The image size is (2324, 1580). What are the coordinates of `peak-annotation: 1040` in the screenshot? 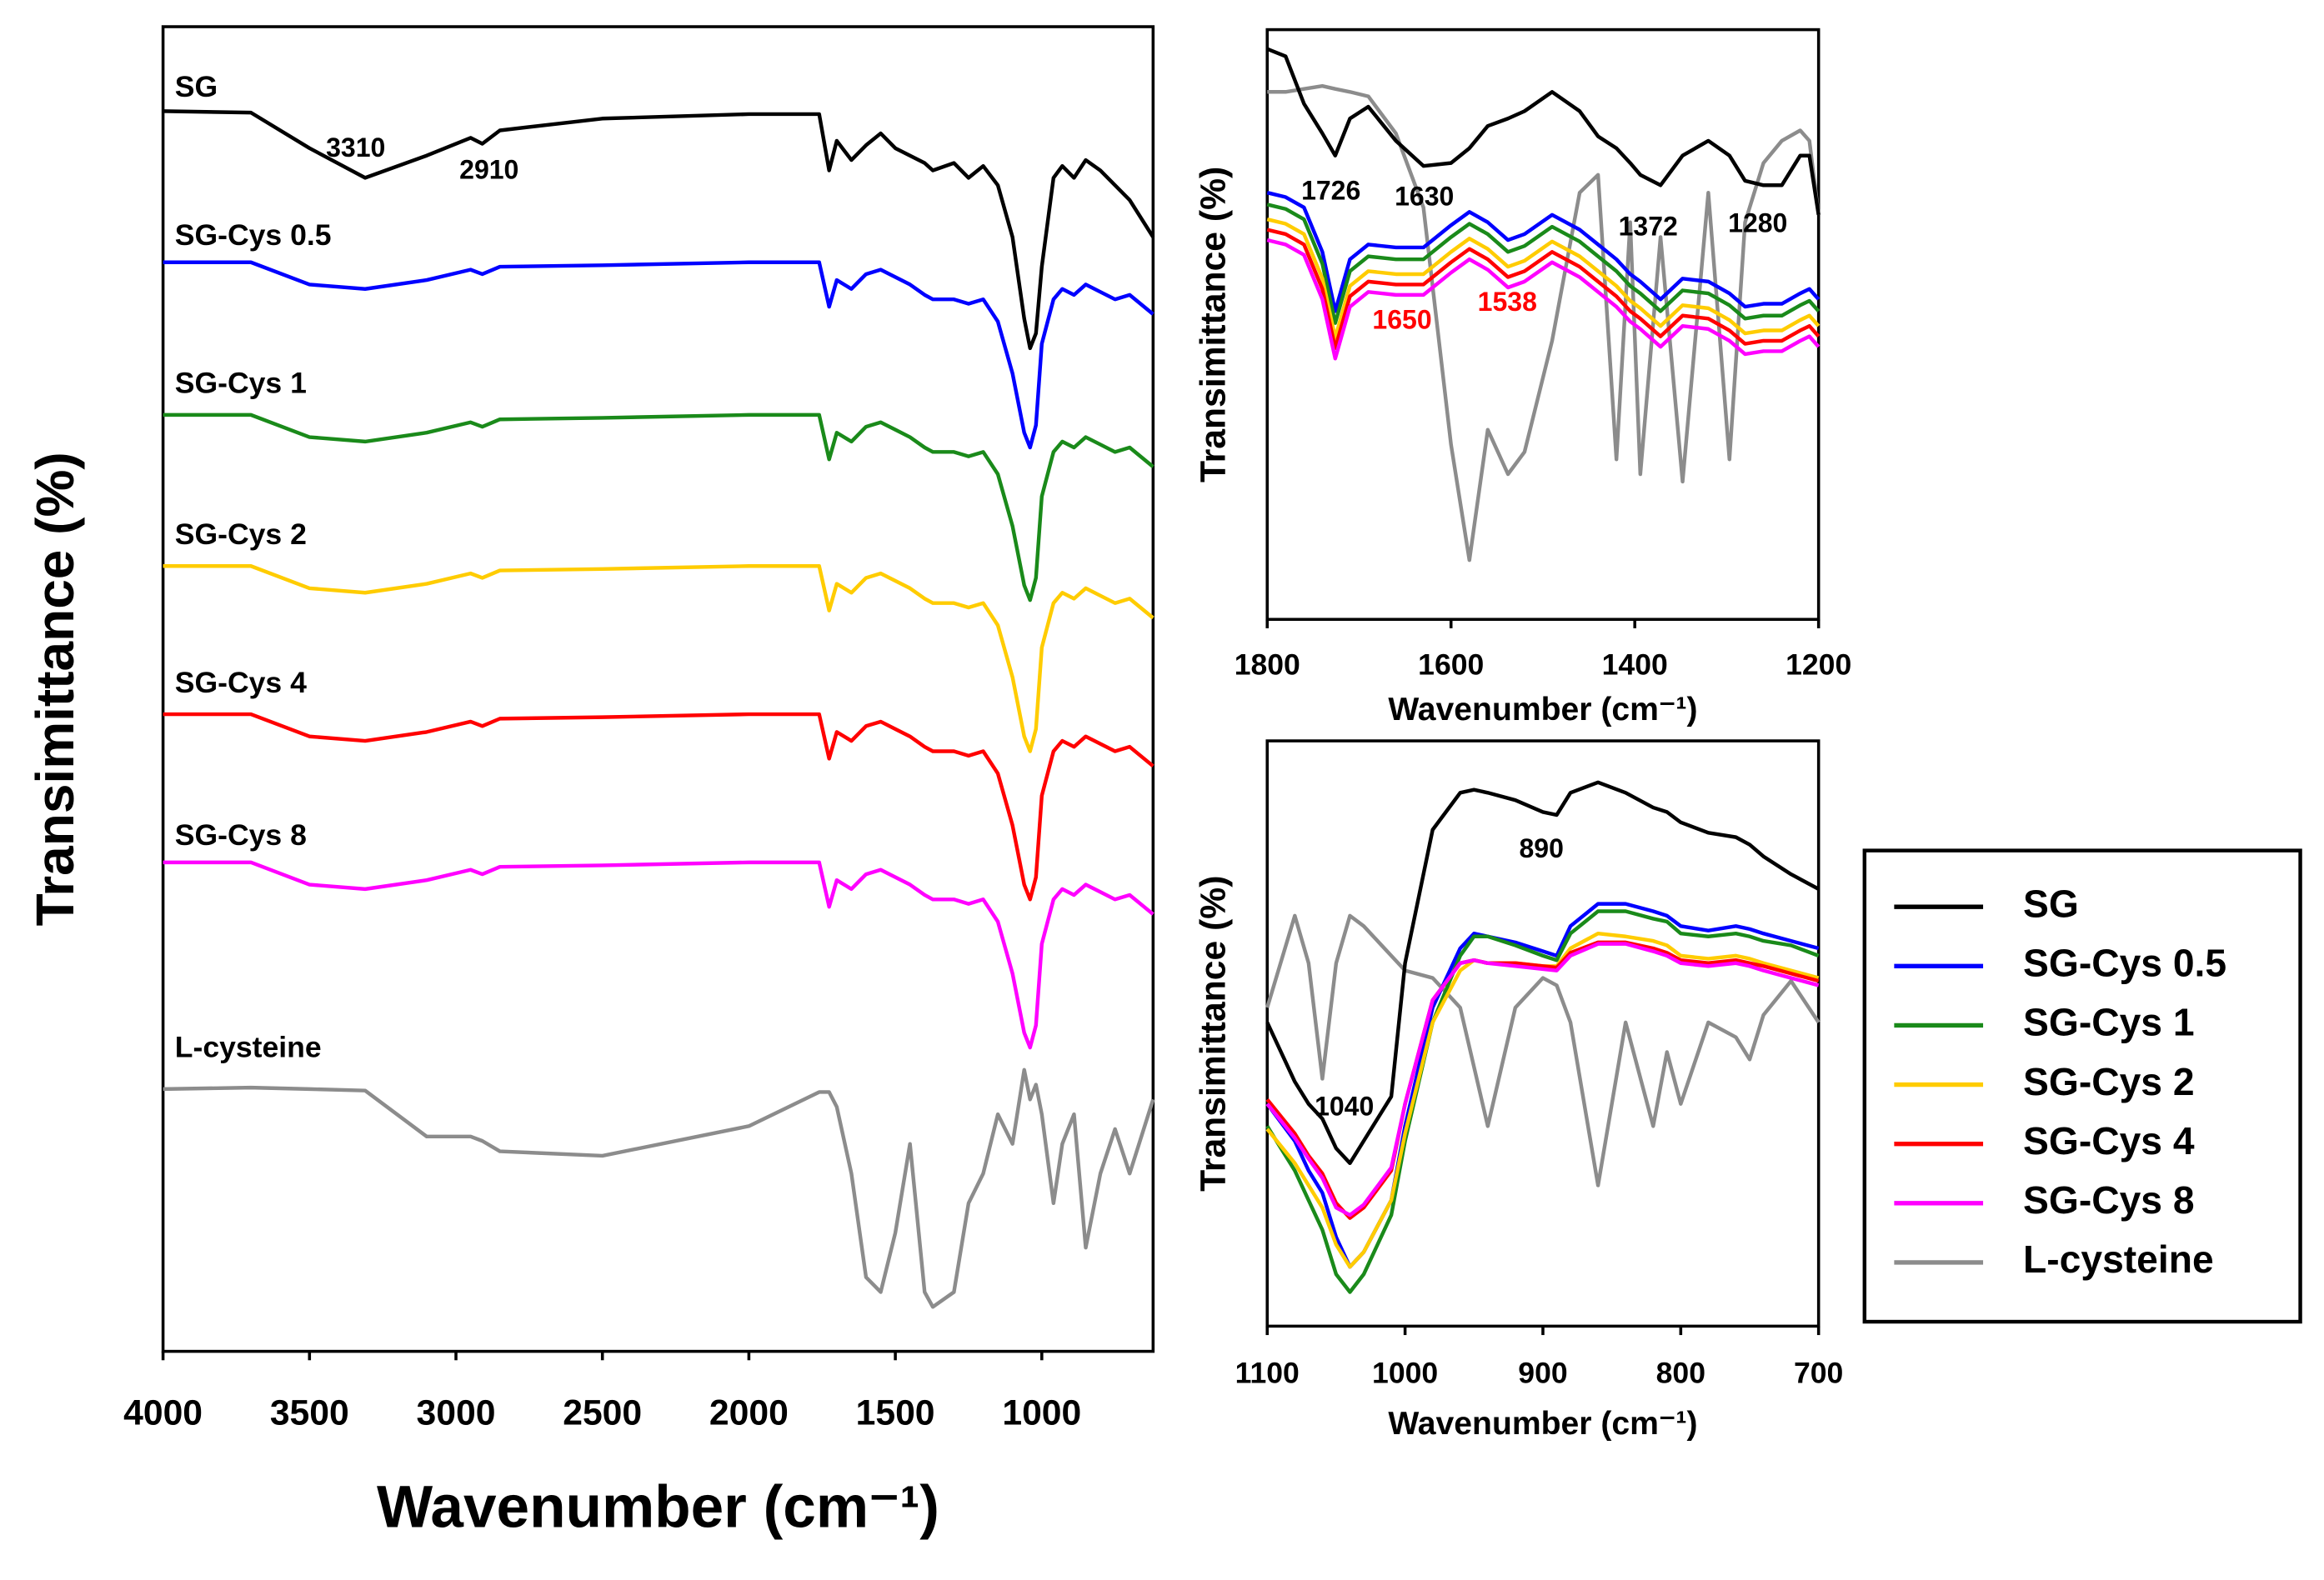 It's located at (1345, 1106).